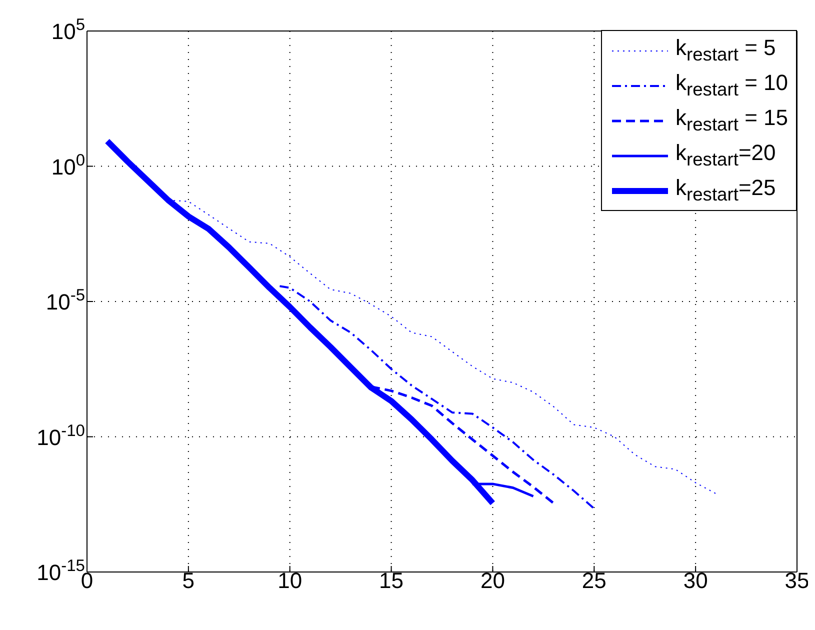  What do you see at coordinates (726, 155) in the screenshot?
I see `legend-label: k$_{restart}$=20` at bounding box center [726, 155].